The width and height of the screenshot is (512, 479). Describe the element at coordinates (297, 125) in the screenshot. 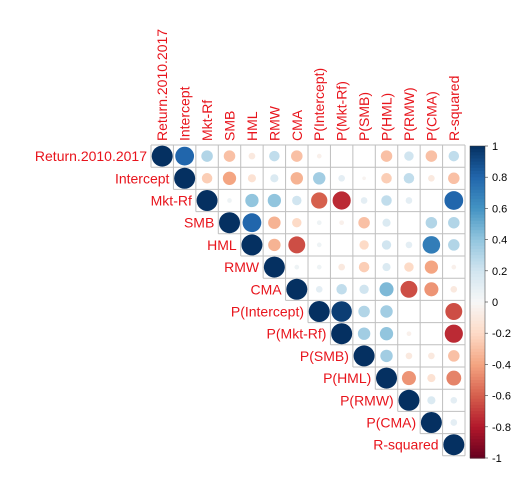

I see `column-label: CMA` at that location.